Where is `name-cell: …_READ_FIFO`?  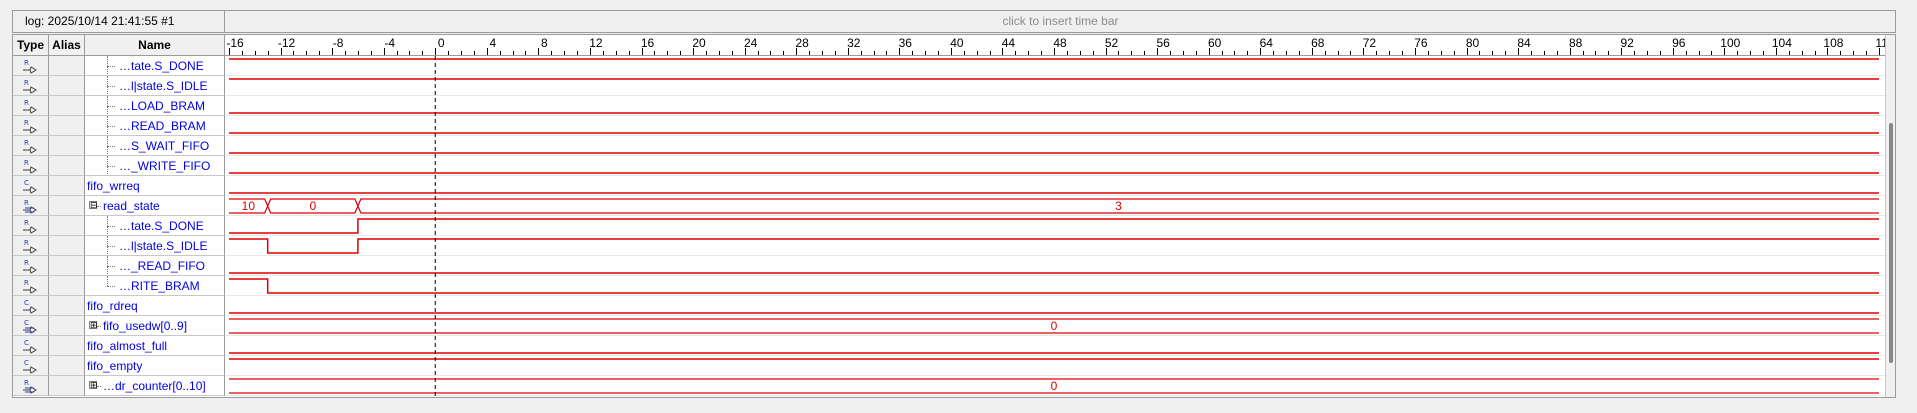 name-cell: …_READ_FIFO is located at coordinates (155, 266).